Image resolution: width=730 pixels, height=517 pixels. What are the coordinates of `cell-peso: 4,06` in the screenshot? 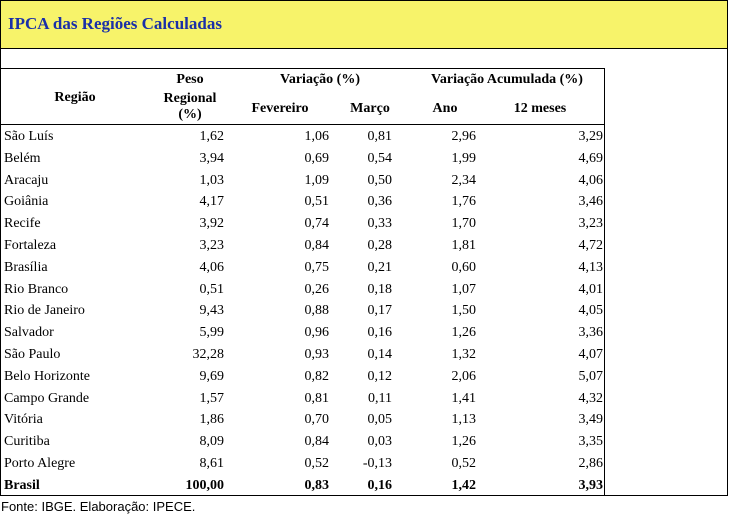 It's located at (212, 267).